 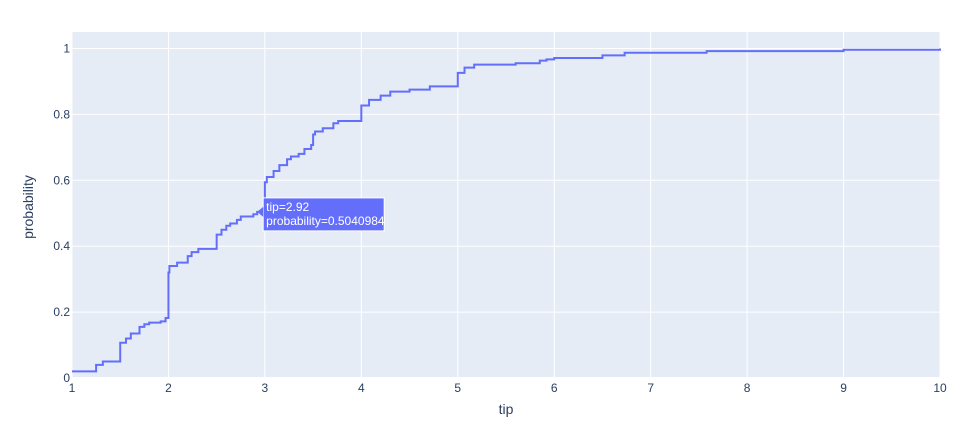 What do you see at coordinates (325, 221) in the screenshot?
I see `hover-tooltip-y-label: probability=0.5040984` at bounding box center [325, 221].